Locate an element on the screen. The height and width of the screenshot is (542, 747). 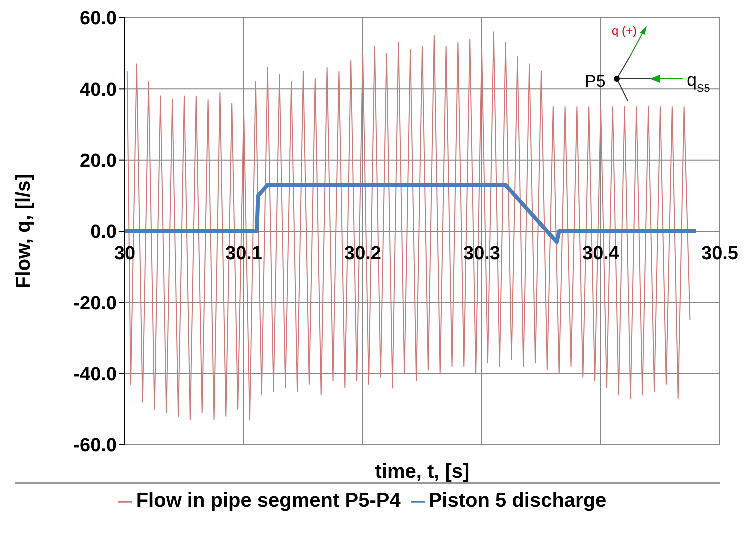
annotation: q (+) is located at coordinates (625, 31).